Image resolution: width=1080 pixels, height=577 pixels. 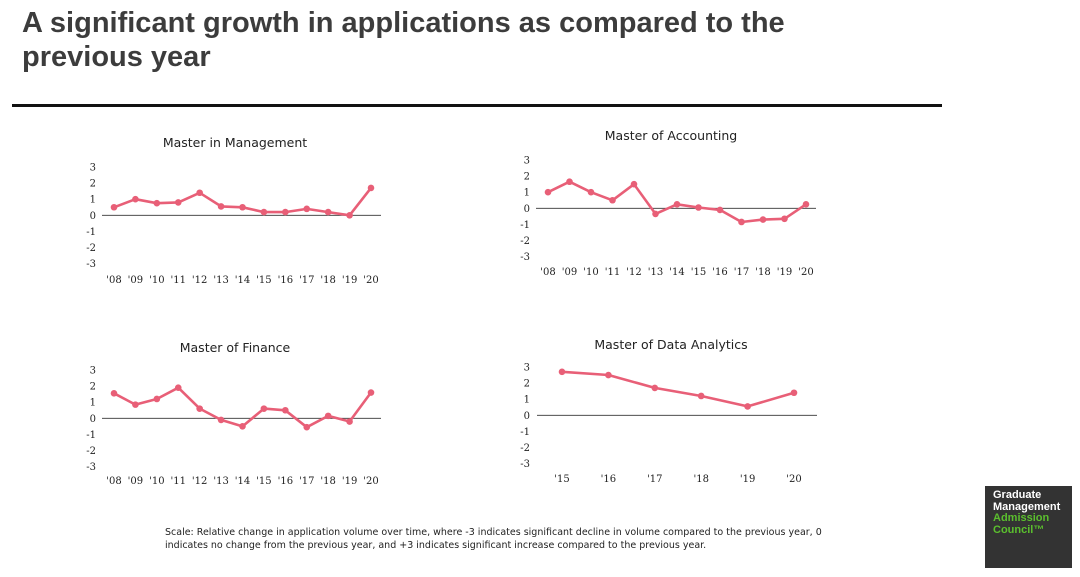 I want to click on logo-line-council: Council™, so click(x=1019, y=529).